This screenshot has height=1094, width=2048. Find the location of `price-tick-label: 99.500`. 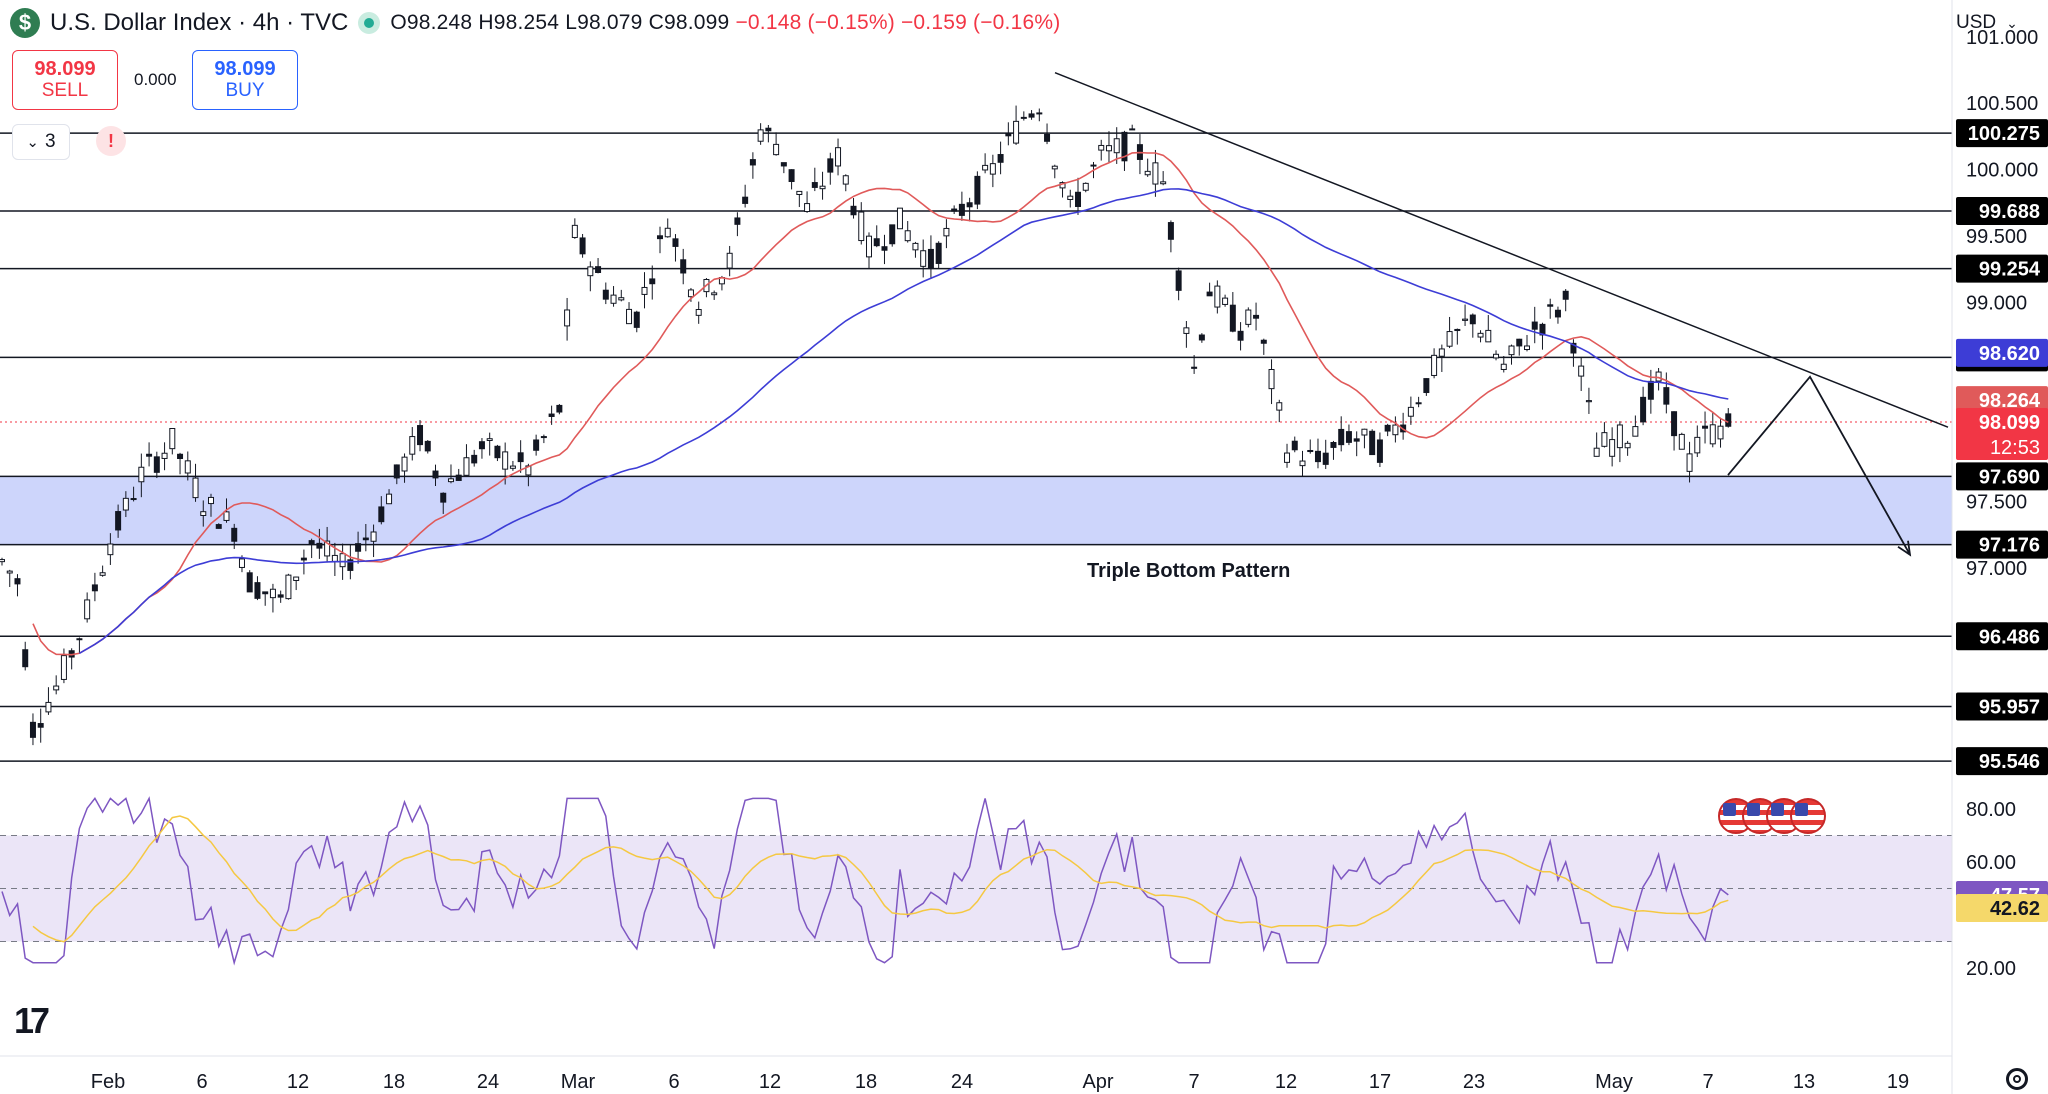

price-tick-label: 99.500 is located at coordinates (1996, 237).